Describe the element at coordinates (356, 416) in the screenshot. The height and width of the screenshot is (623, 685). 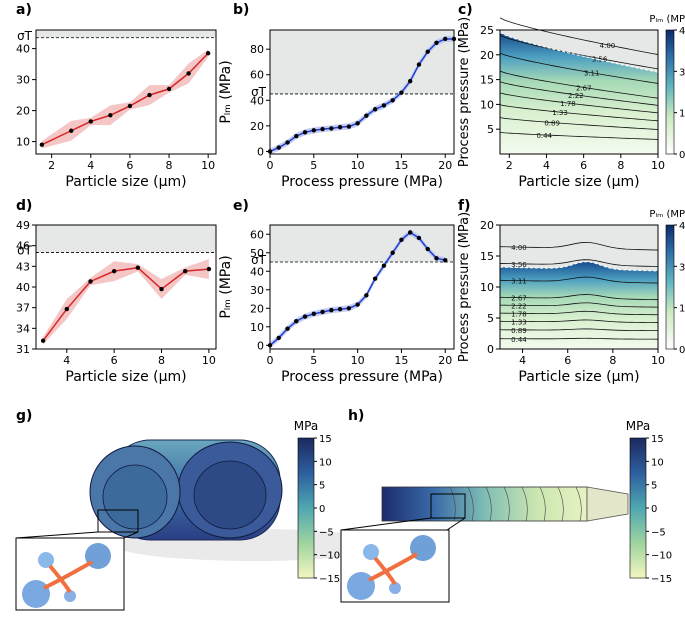
I see `panel-label: h)` at that location.